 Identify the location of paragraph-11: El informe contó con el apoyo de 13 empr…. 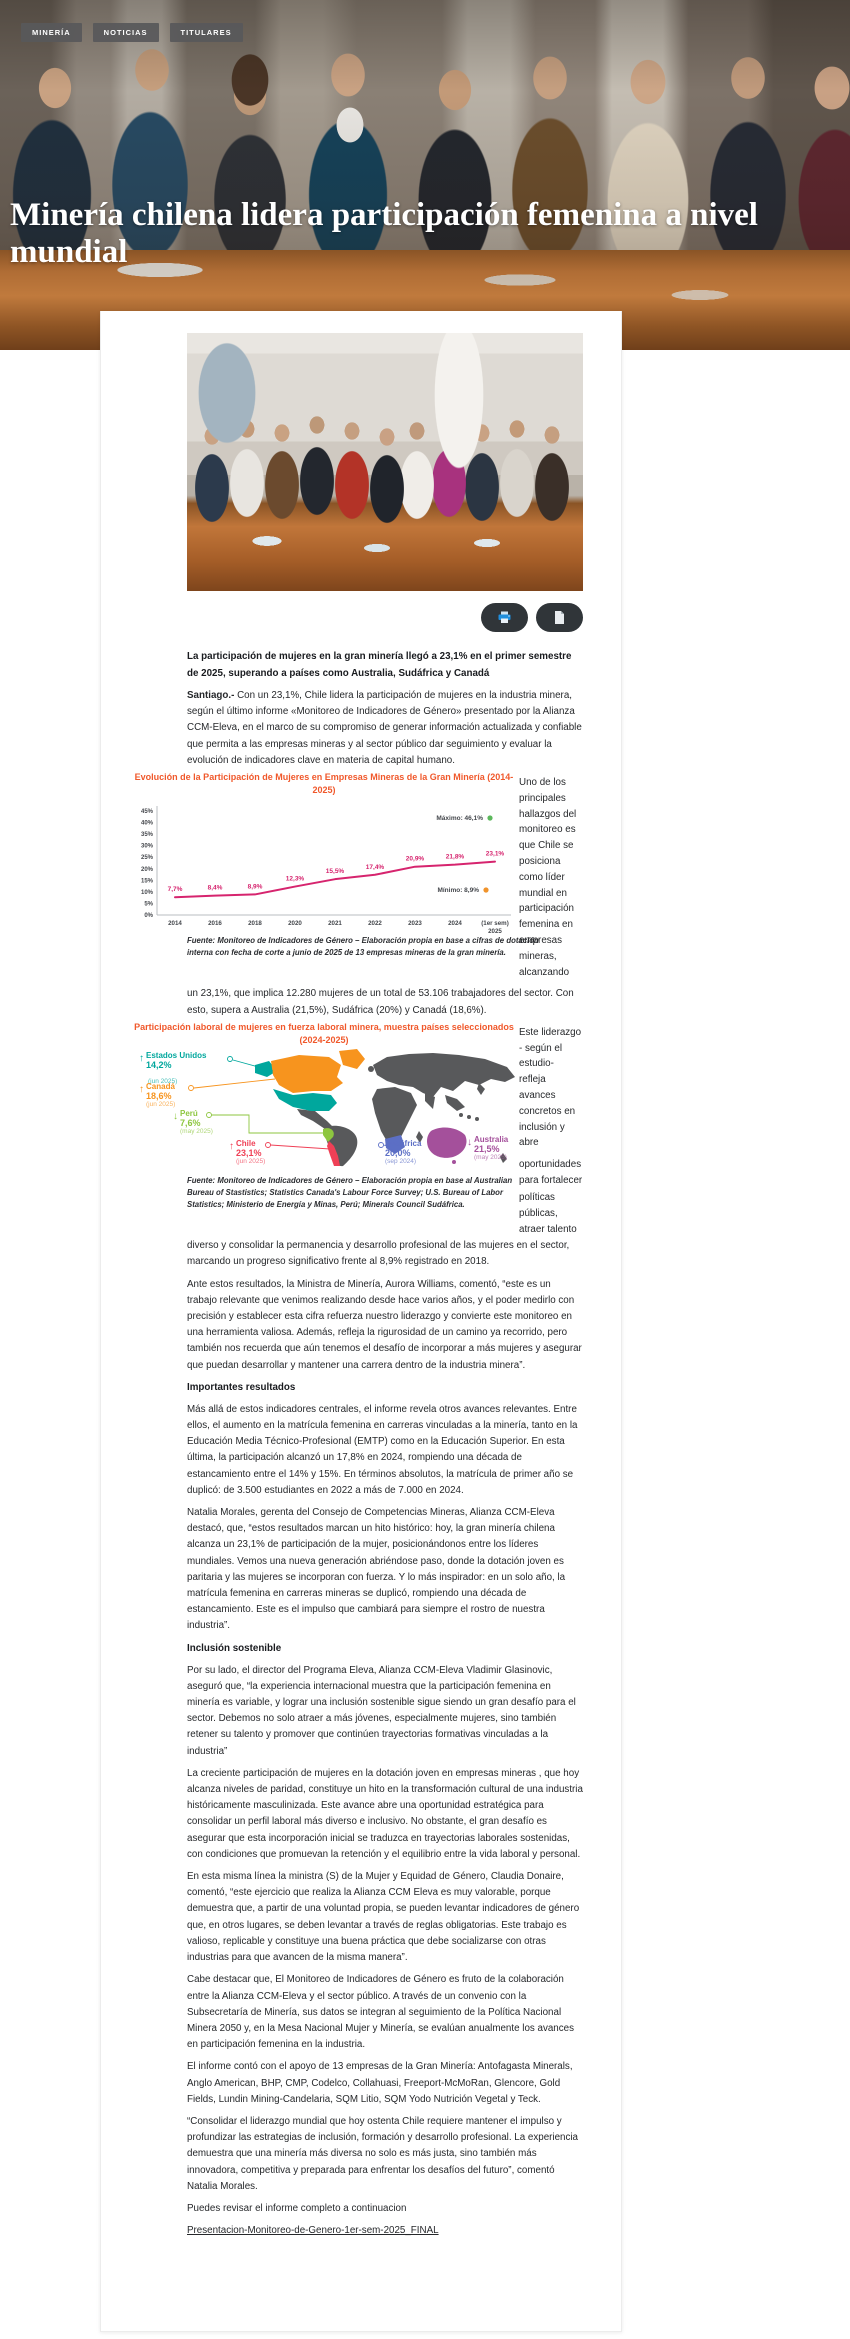
(380, 2083).